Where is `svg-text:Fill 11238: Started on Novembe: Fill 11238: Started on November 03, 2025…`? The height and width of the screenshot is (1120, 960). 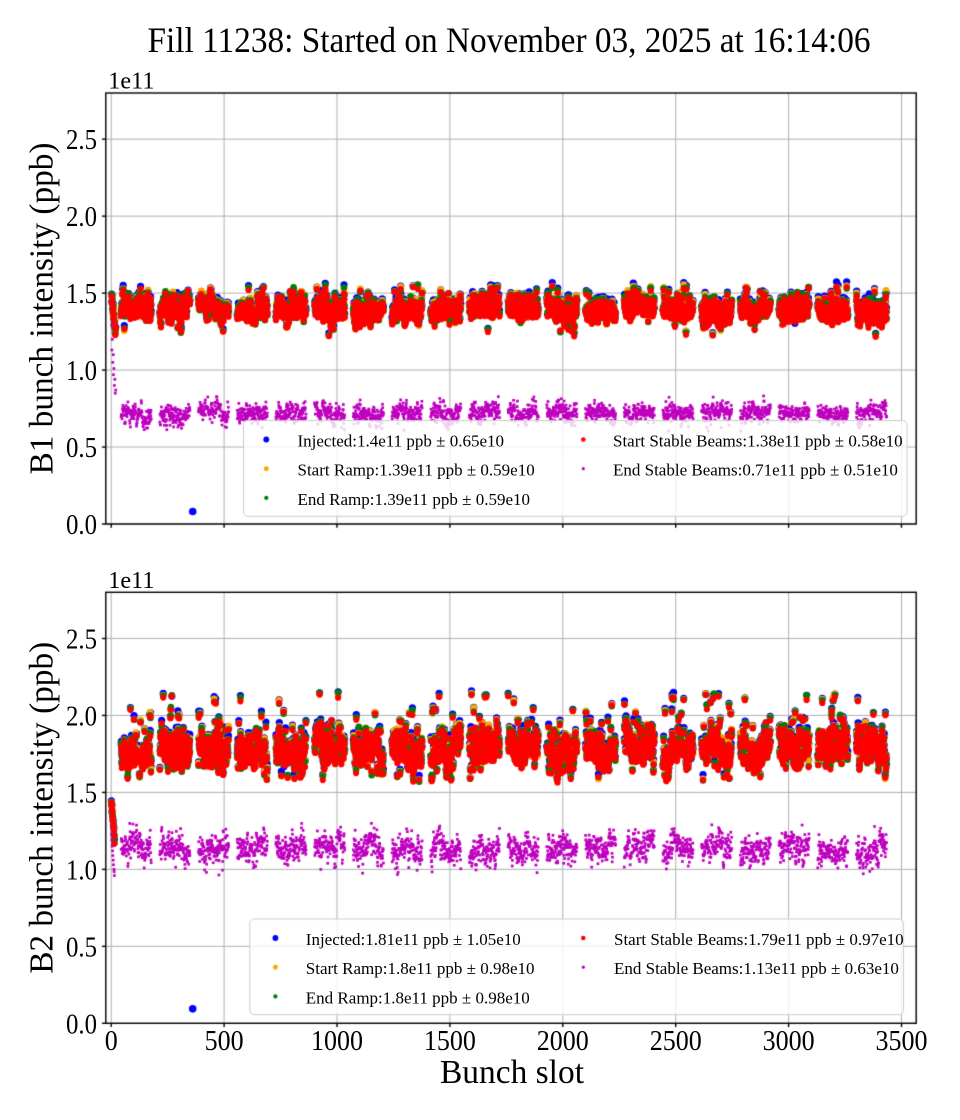
svg-text:Fill 11238: Started on Novembe: Fill 11238: Started on November 03, 2025… is located at coordinates (509, 40).